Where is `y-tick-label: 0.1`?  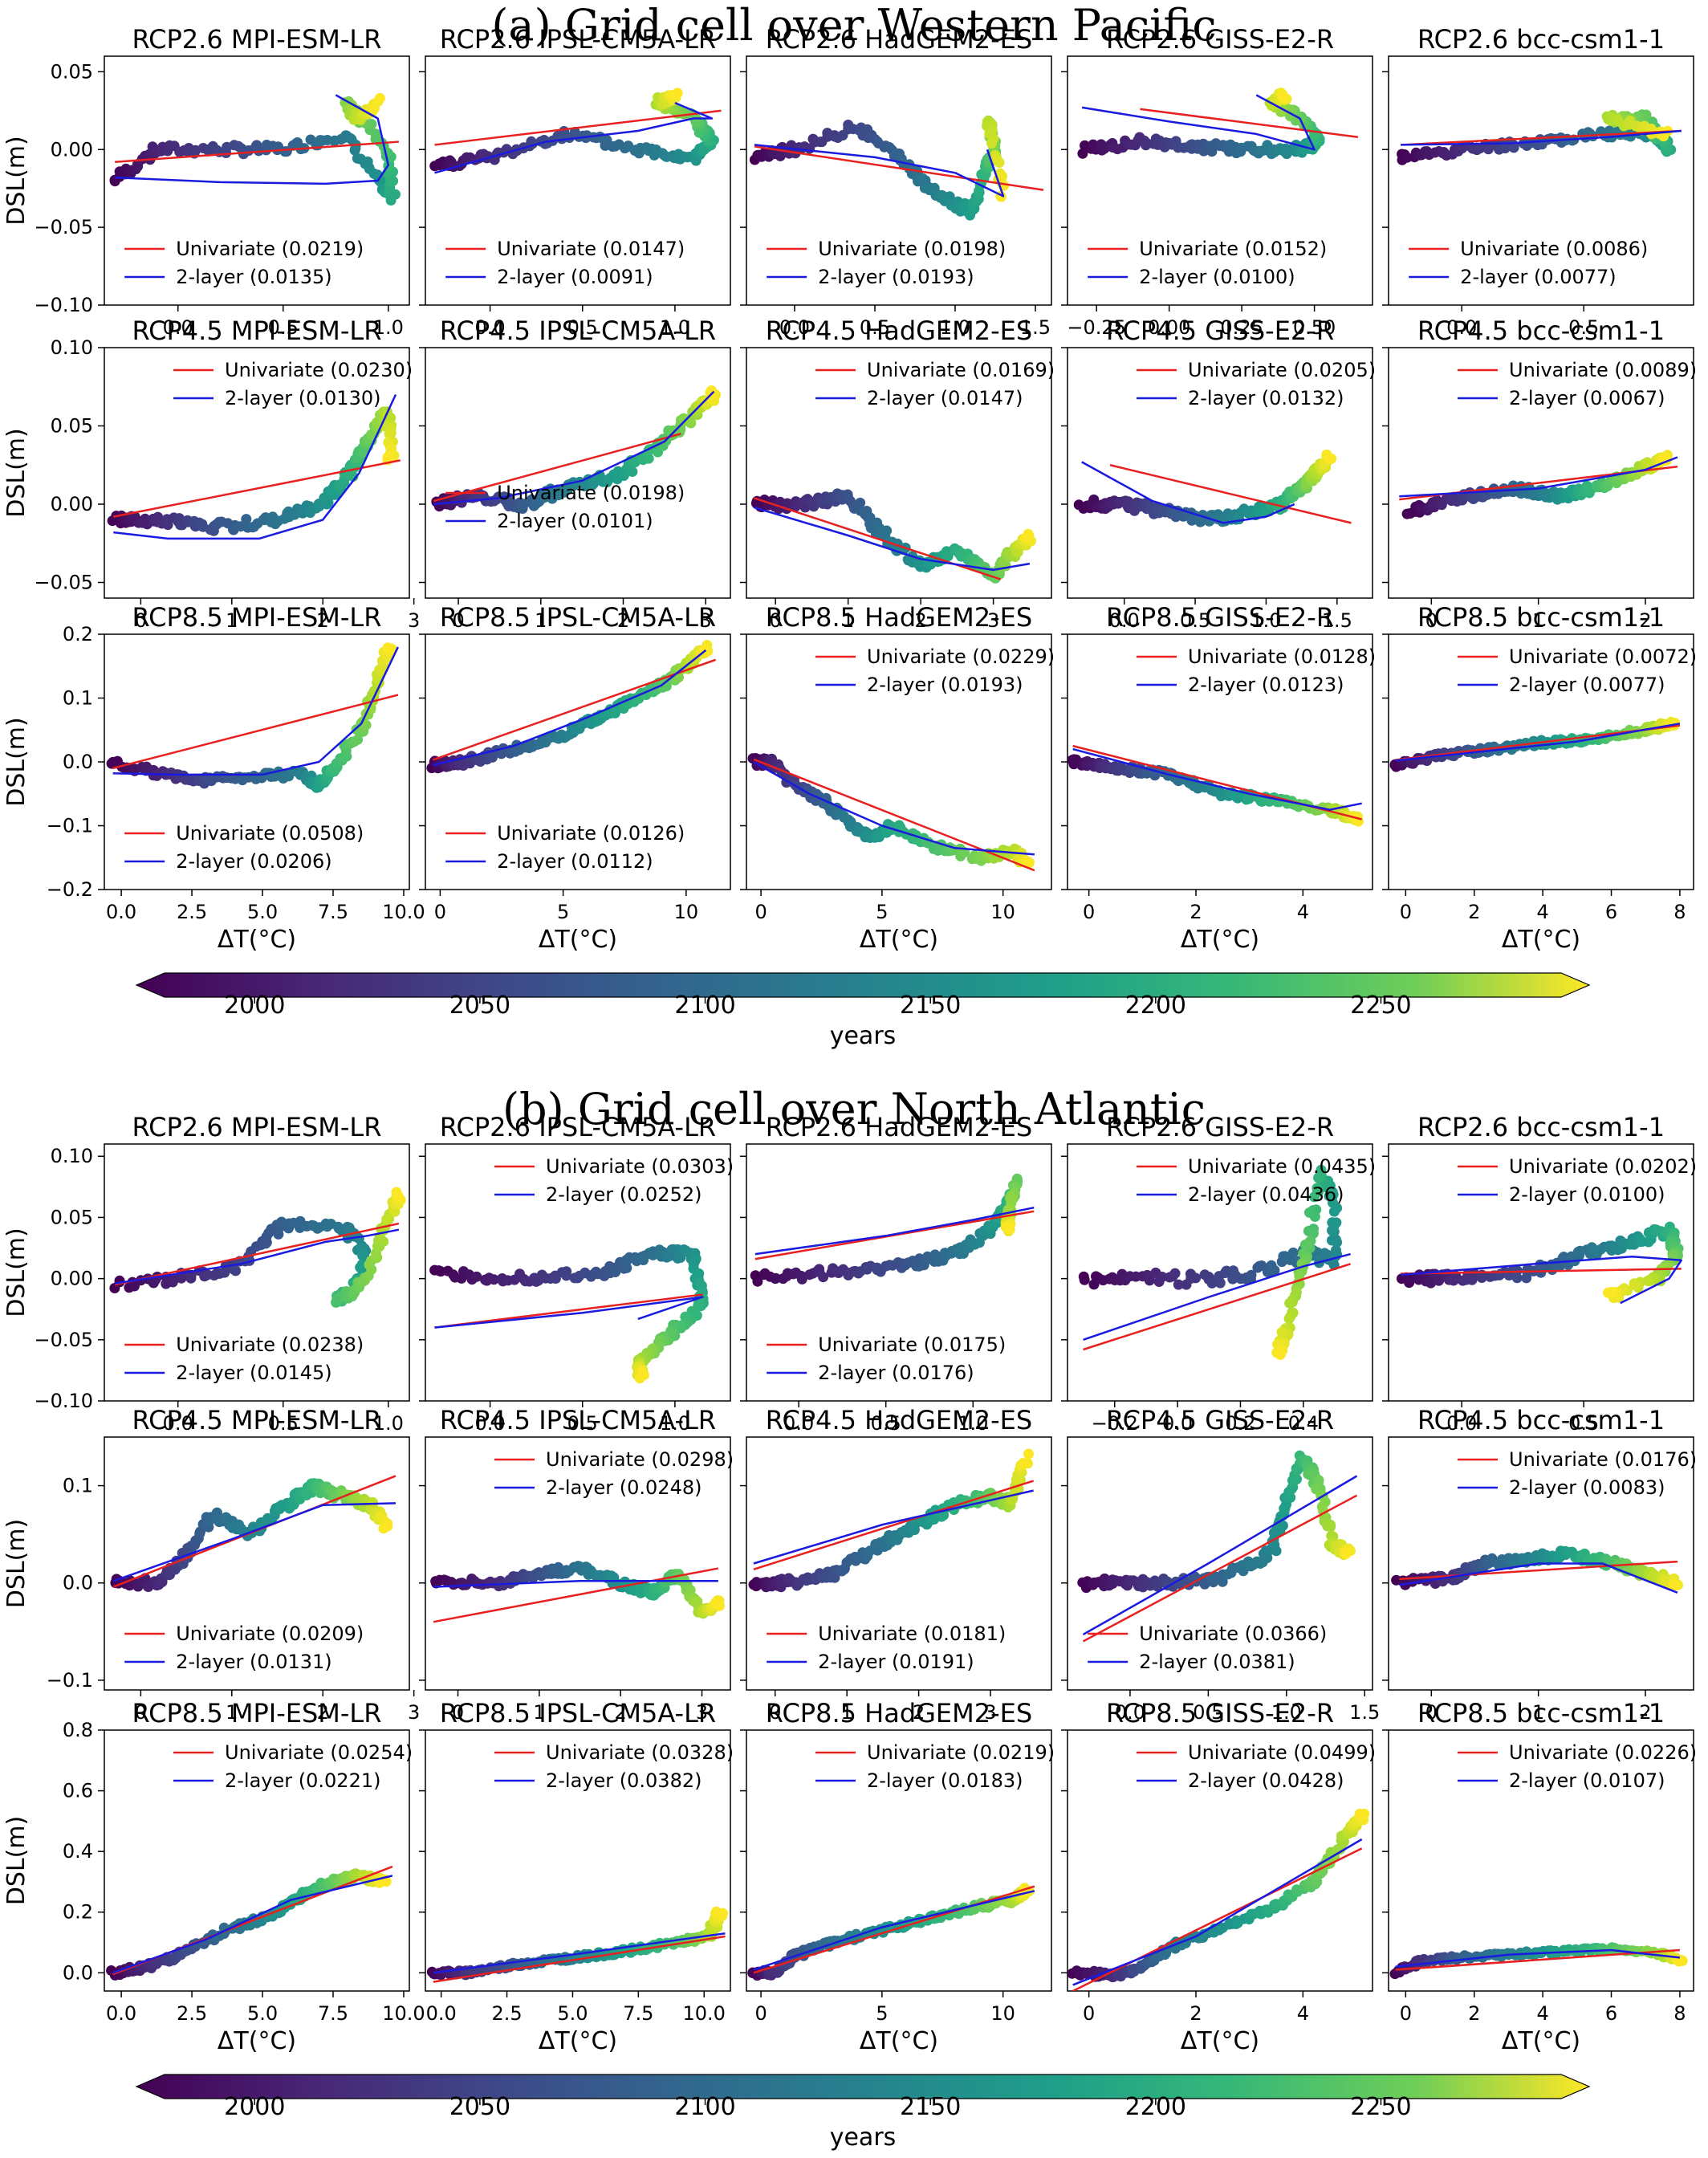
y-tick-label: 0.1 is located at coordinates (78, 698).